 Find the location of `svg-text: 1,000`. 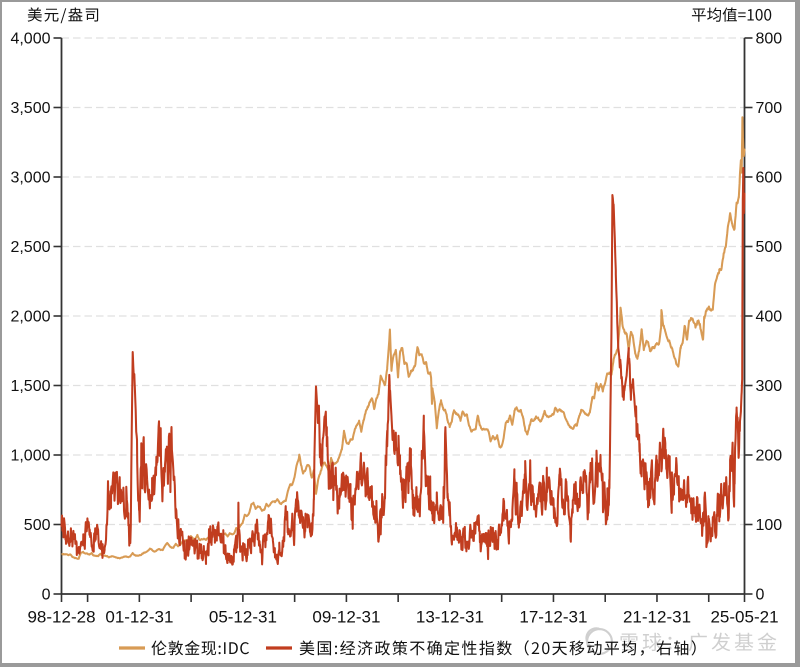

svg-text: 1,000 is located at coordinates (30, 456).